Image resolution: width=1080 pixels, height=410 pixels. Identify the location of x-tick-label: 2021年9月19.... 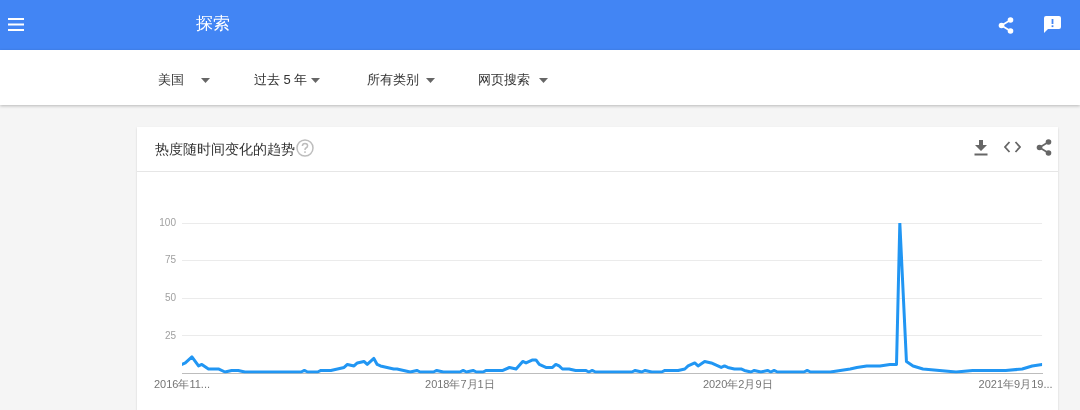
(1015, 384).